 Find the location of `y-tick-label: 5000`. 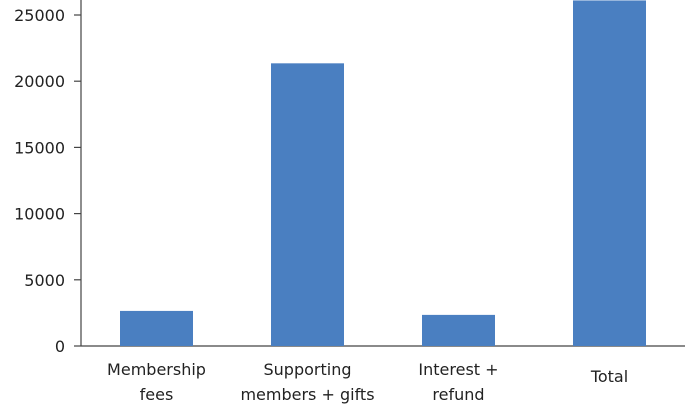

y-tick-label: 5000 is located at coordinates (44, 280).